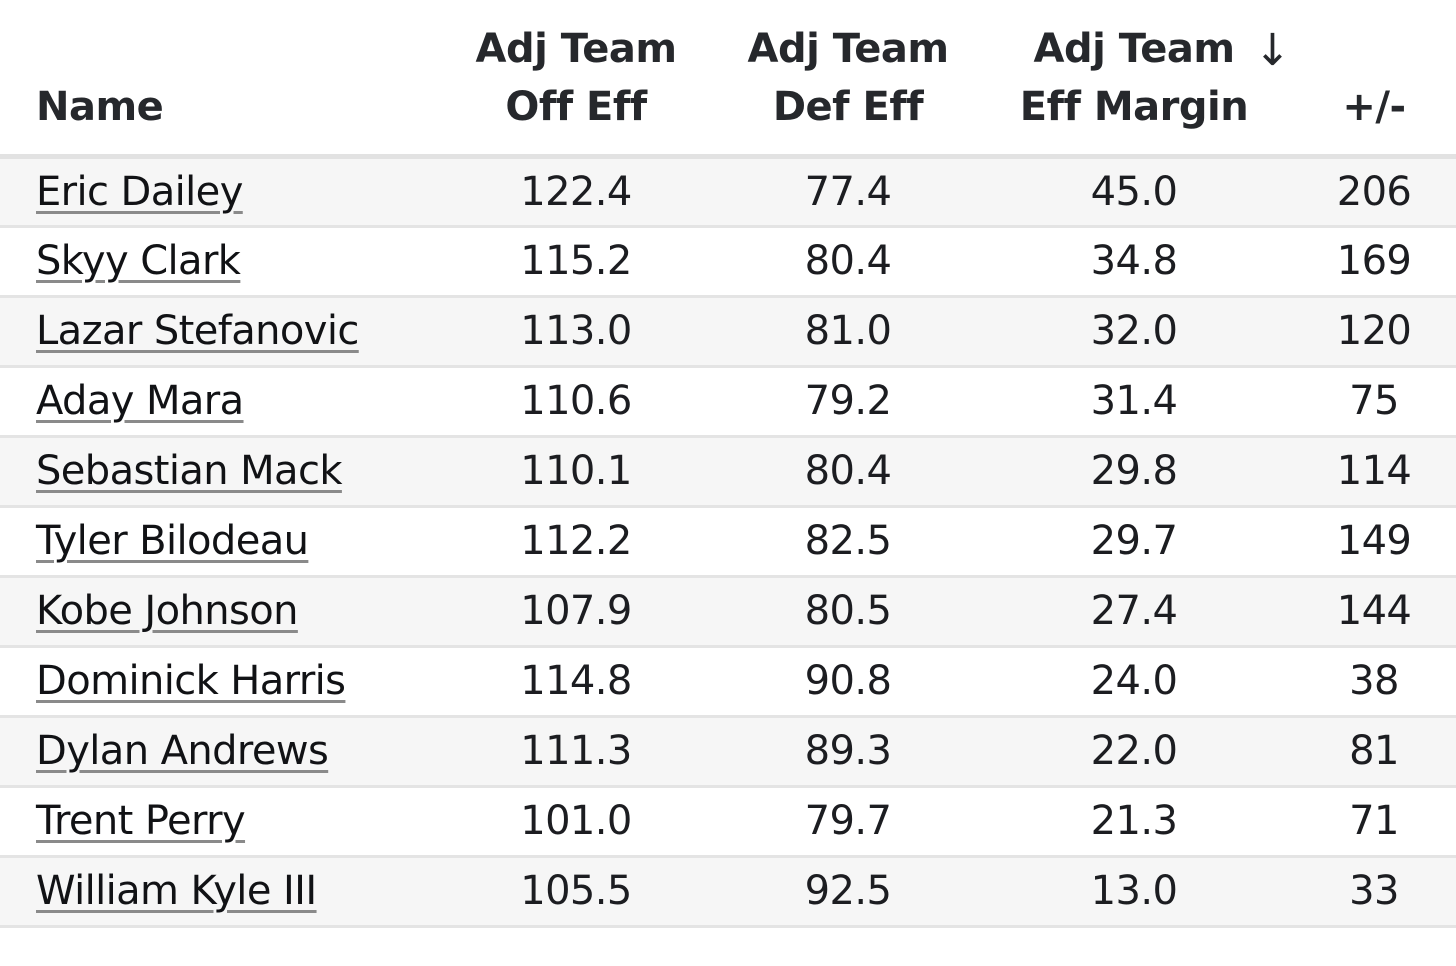 This screenshot has width=1456, height=966. I want to click on table-row: Lazar Stefanovic 113.0 81.0 32.0 120, so click(728, 331).